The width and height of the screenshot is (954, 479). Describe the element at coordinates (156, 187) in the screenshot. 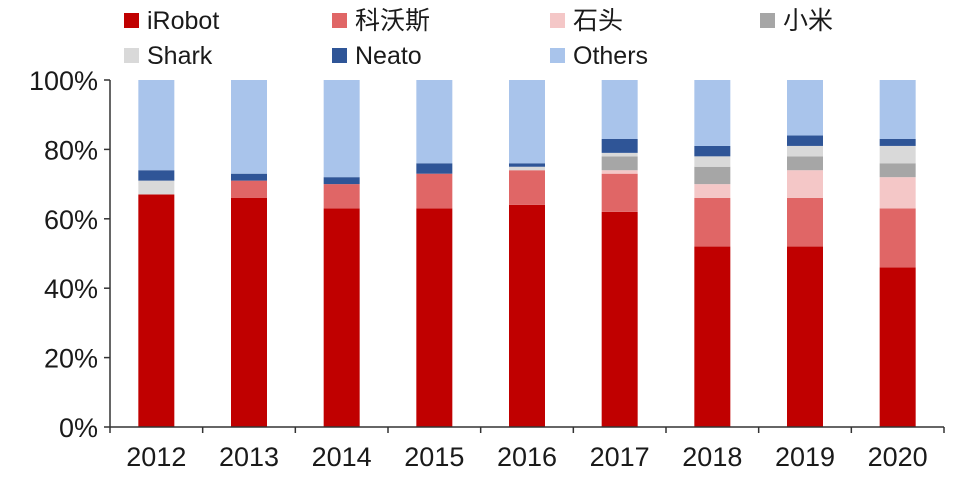

I see `bar-2012-shark` at that location.